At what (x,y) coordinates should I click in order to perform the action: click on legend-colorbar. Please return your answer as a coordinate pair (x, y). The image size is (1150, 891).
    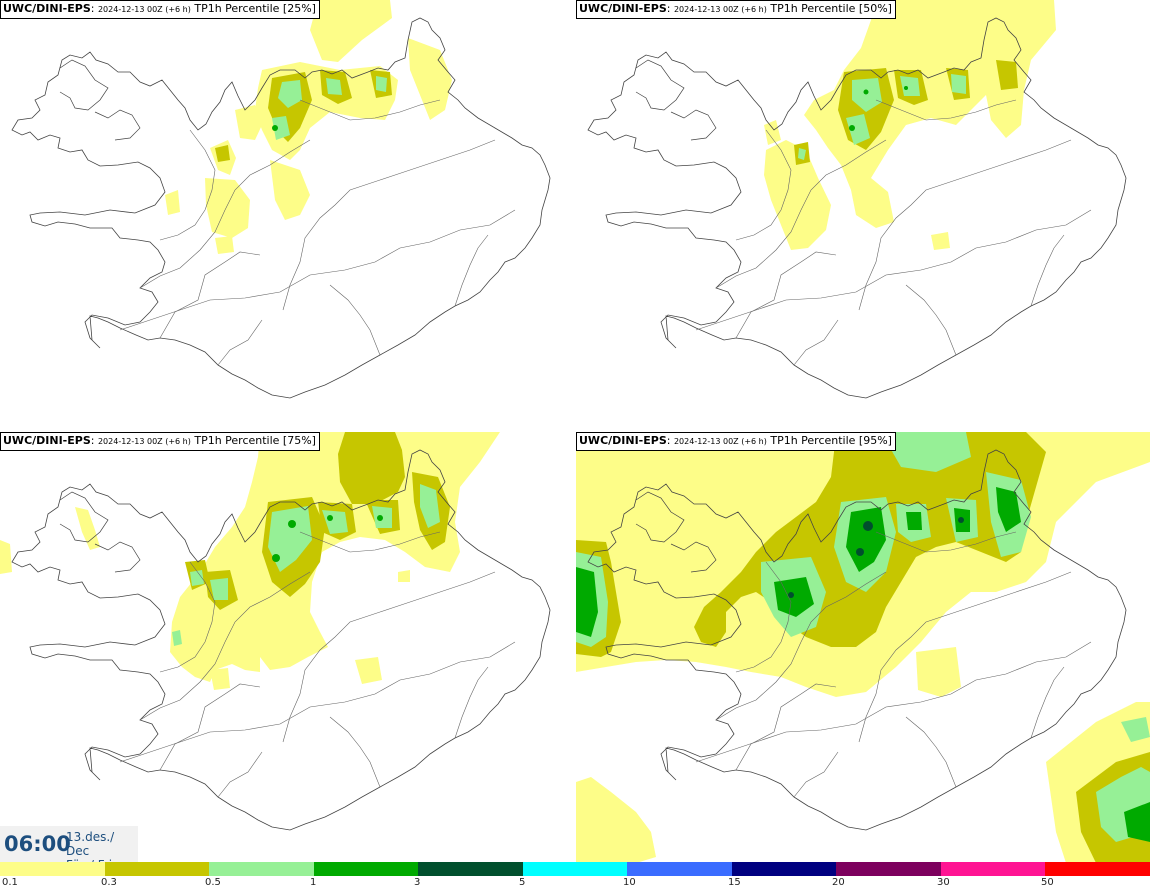
    Looking at the image, I should click on (575, 869).